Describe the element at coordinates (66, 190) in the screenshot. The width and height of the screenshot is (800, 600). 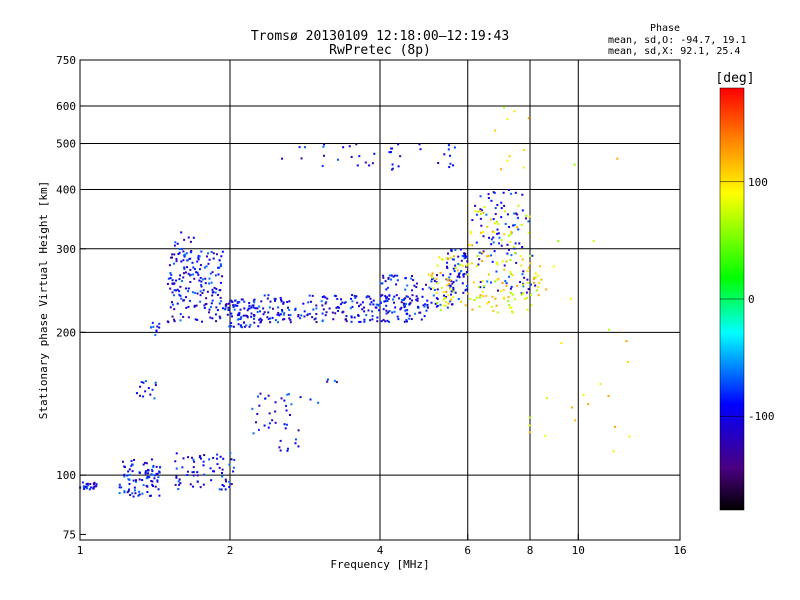
I see `y-tick-label: 400` at that location.